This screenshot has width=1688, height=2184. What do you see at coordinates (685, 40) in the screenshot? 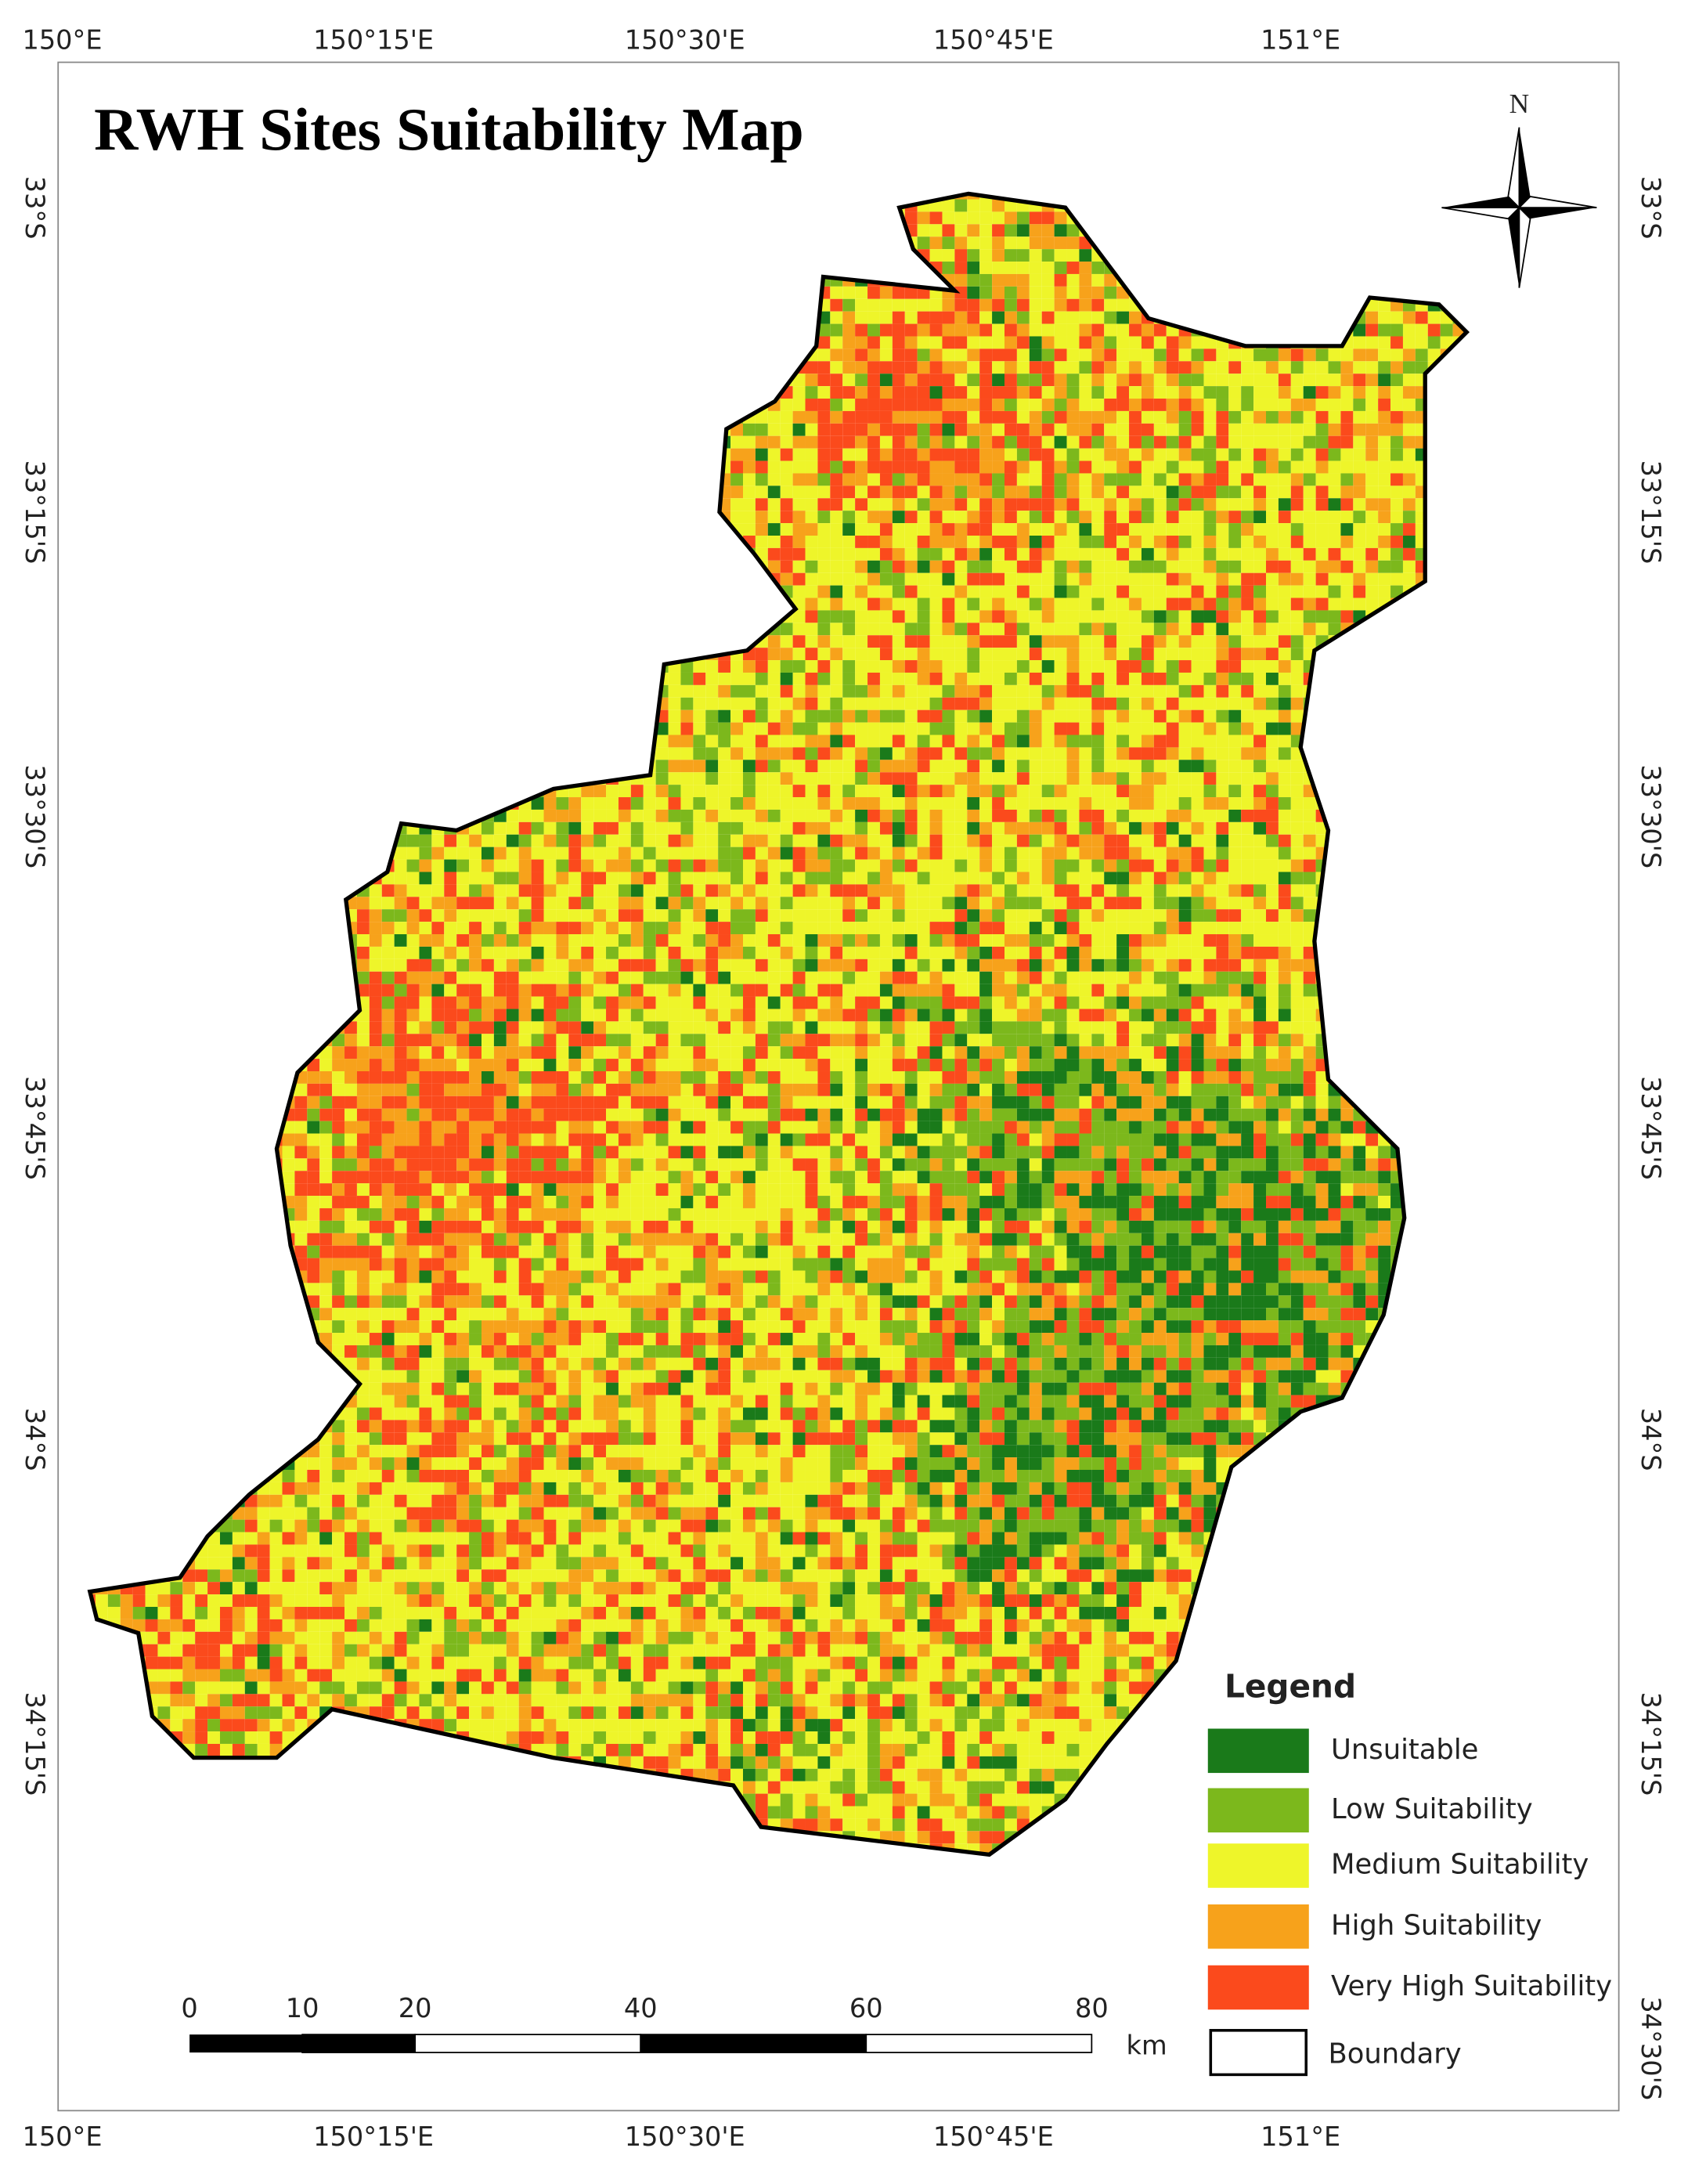
I see `top-lon-label: 150°30'E` at bounding box center [685, 40].